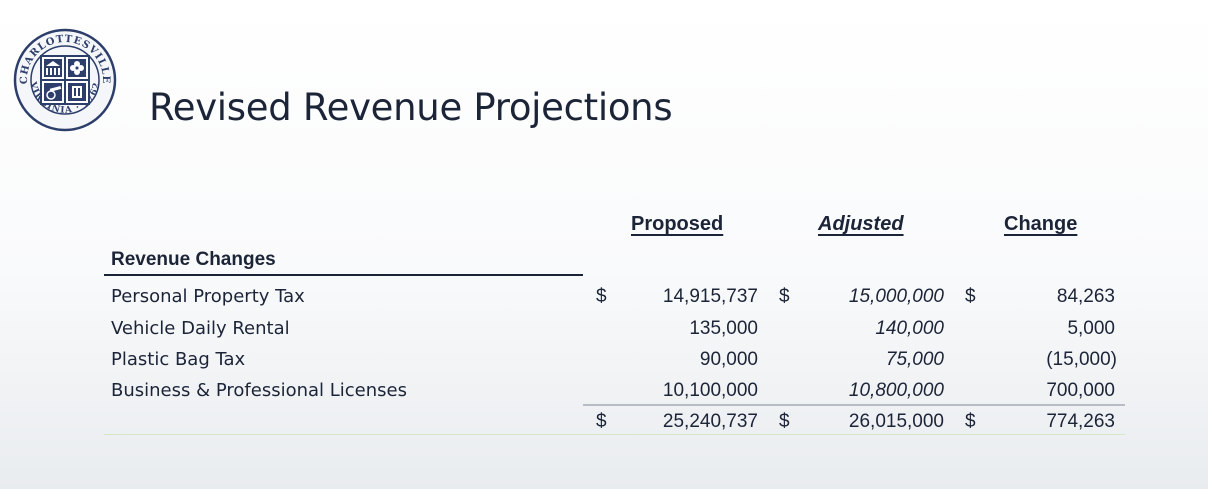 The height and width of the screenshot is (489, 1208). I want to click on city-seal-logo: CHARLOTTESVILLE VIRGINIA · 1762, so click(65, 80).